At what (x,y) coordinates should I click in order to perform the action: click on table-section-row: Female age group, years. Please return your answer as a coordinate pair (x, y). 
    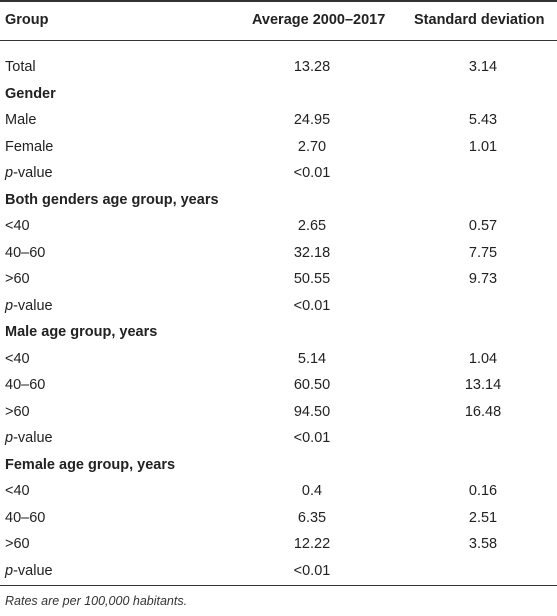
    Looking at the image, I should click on (278, 465).